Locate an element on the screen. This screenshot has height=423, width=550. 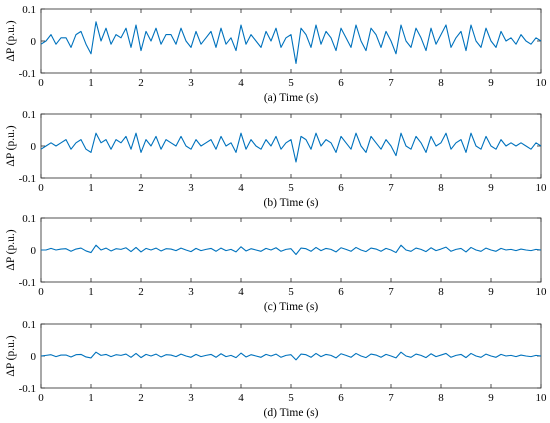
series-line-b is located at coordinates (291, 147).